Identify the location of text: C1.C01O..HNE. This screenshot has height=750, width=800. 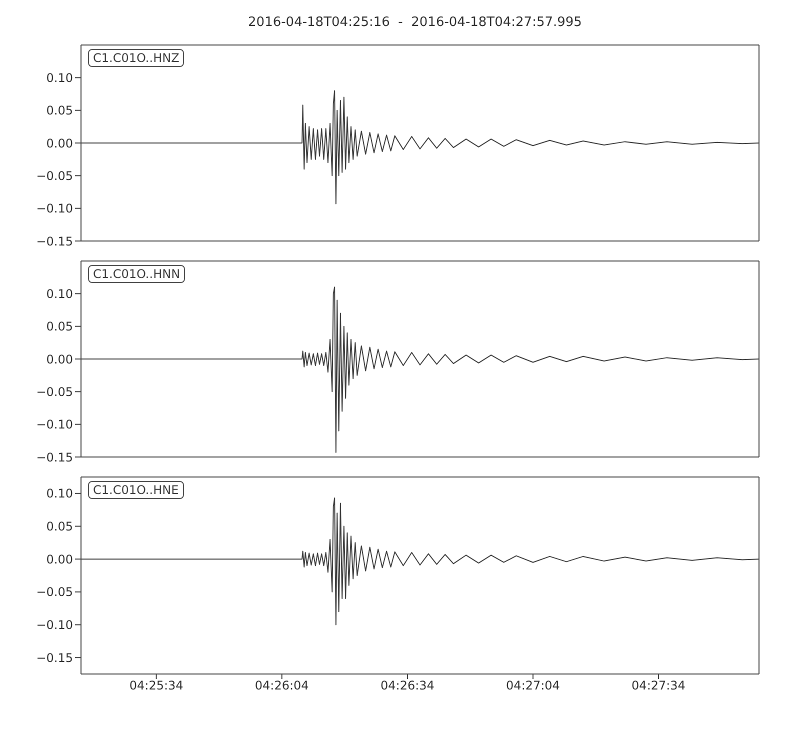
(136, 490).